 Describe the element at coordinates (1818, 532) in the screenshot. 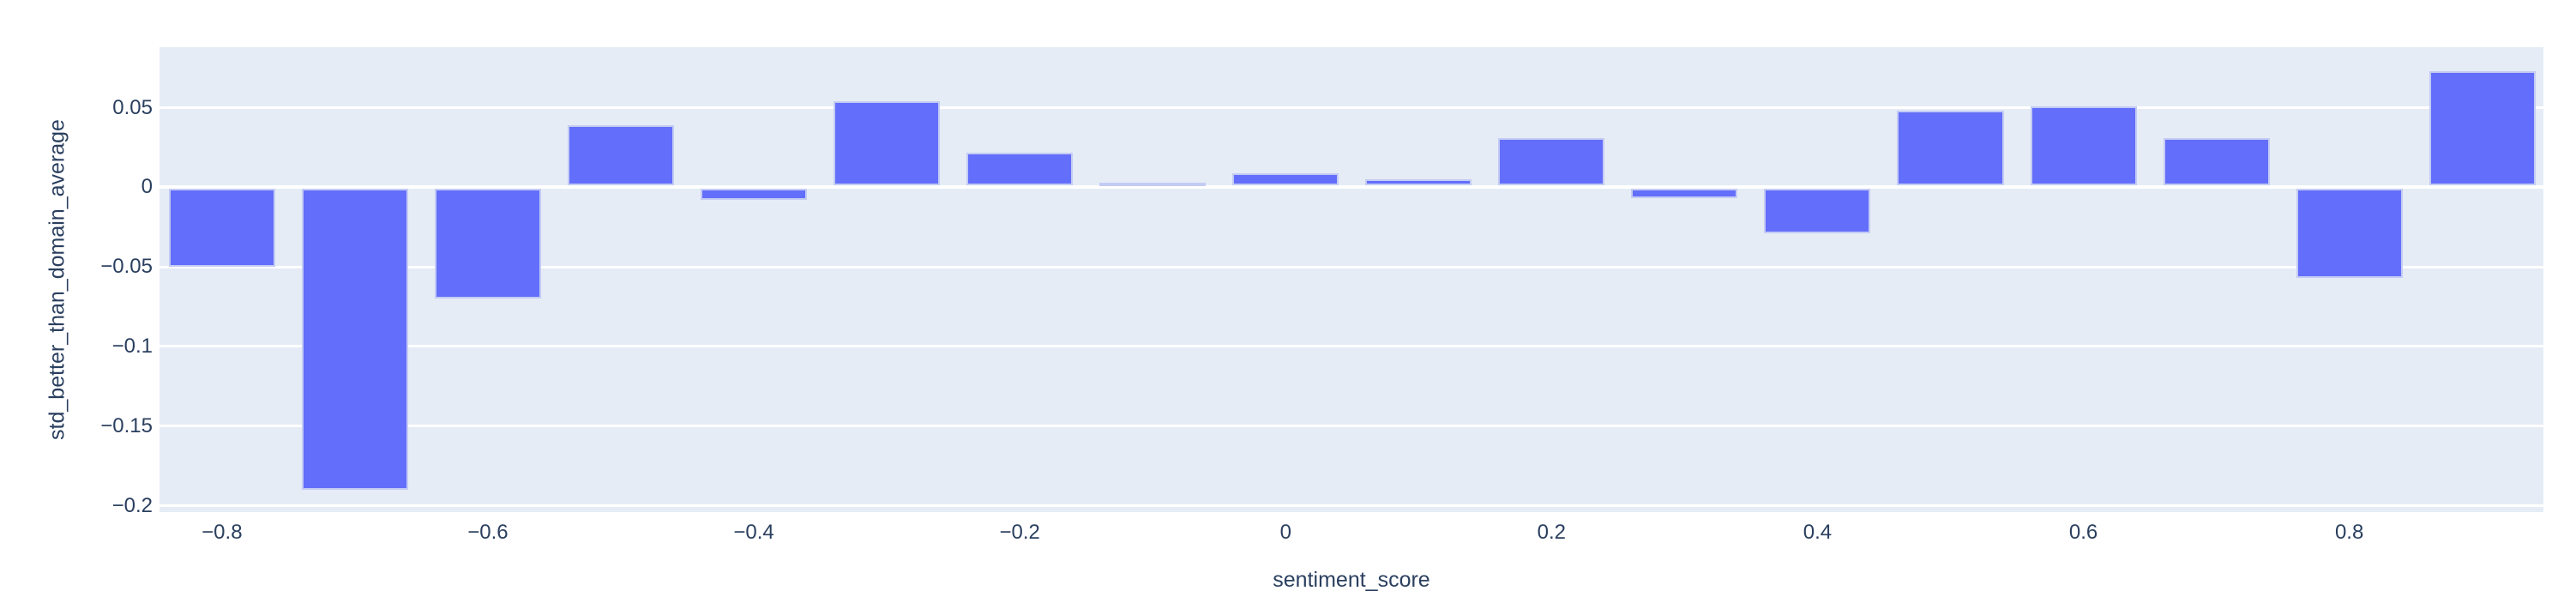

I see `x-tick-label-0.4: 0.4` at that location.